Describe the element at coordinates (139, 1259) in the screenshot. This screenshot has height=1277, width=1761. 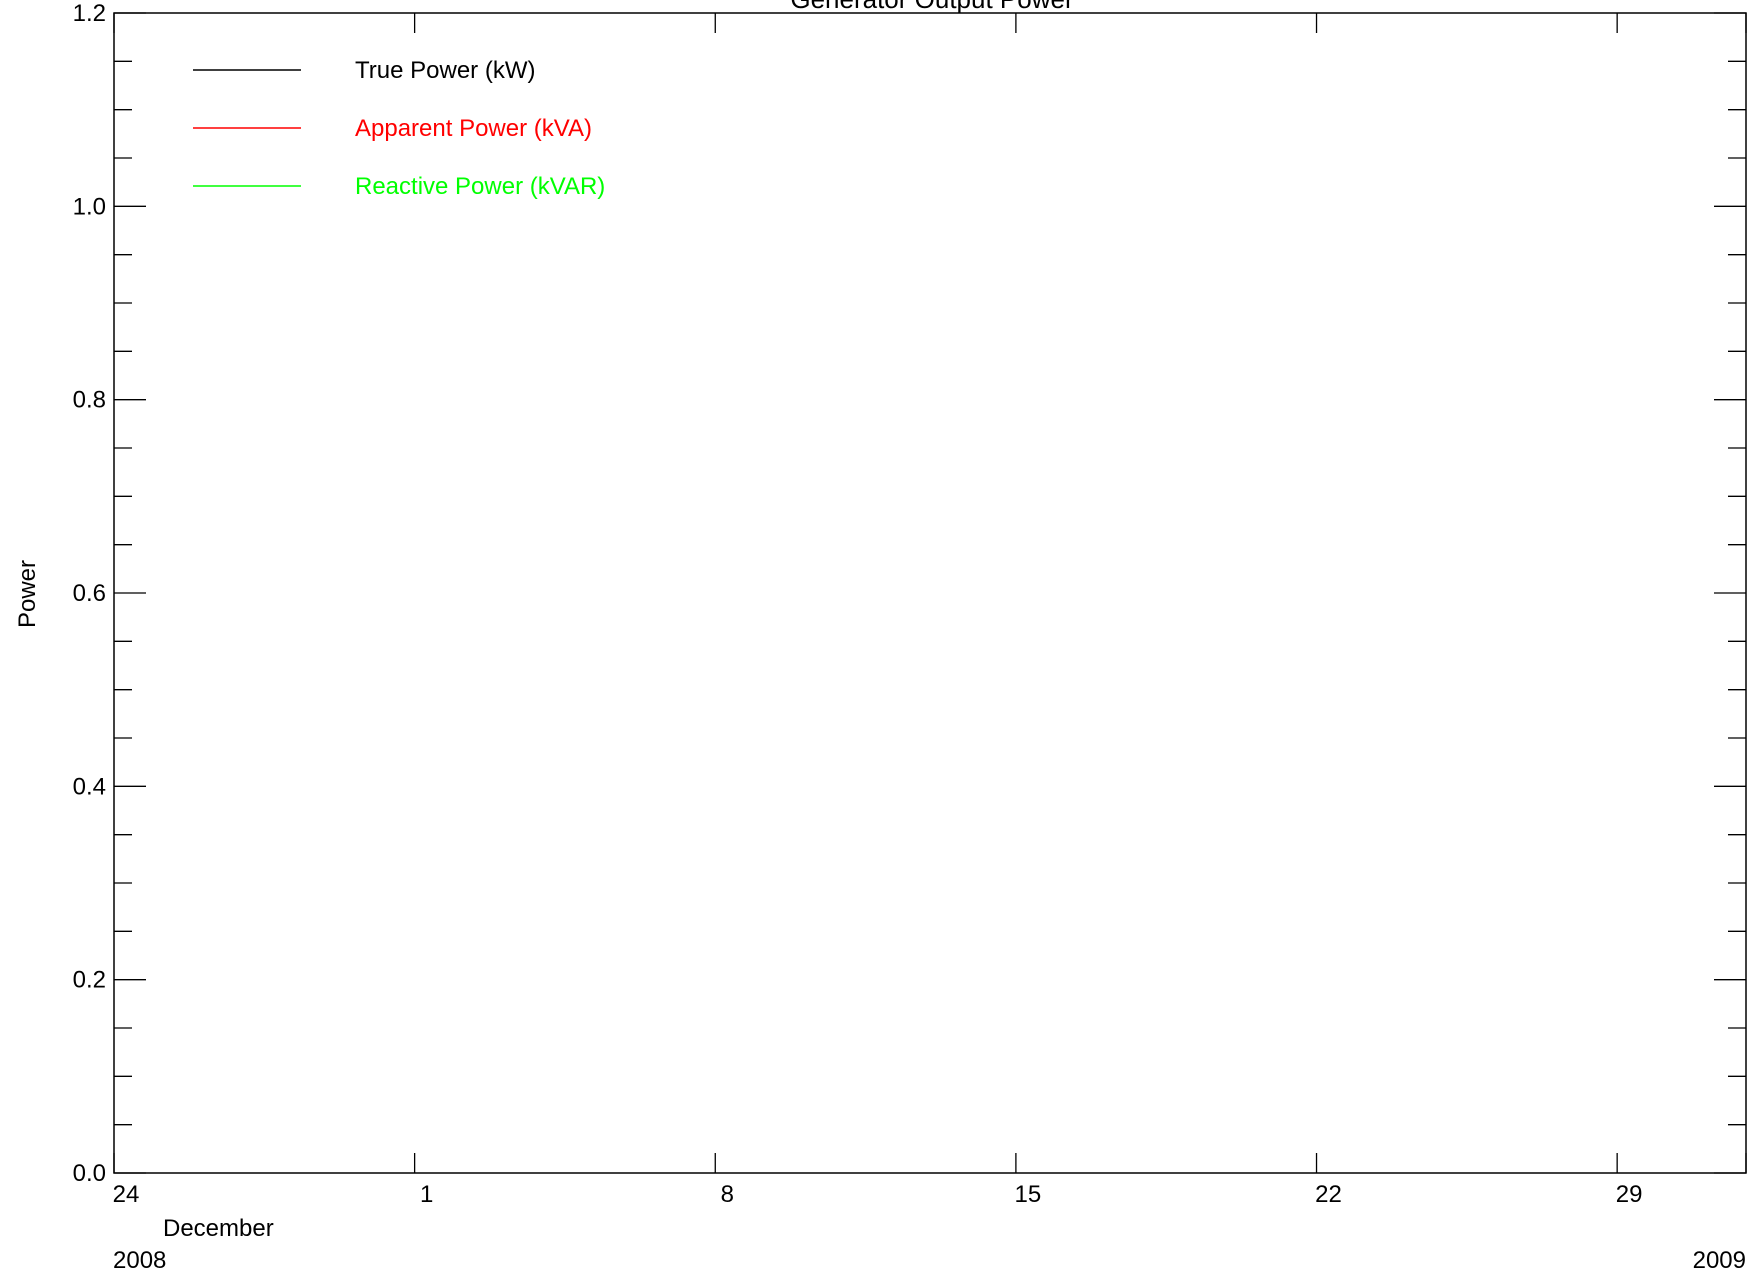
I see `year-label-start: 2008` at that location.